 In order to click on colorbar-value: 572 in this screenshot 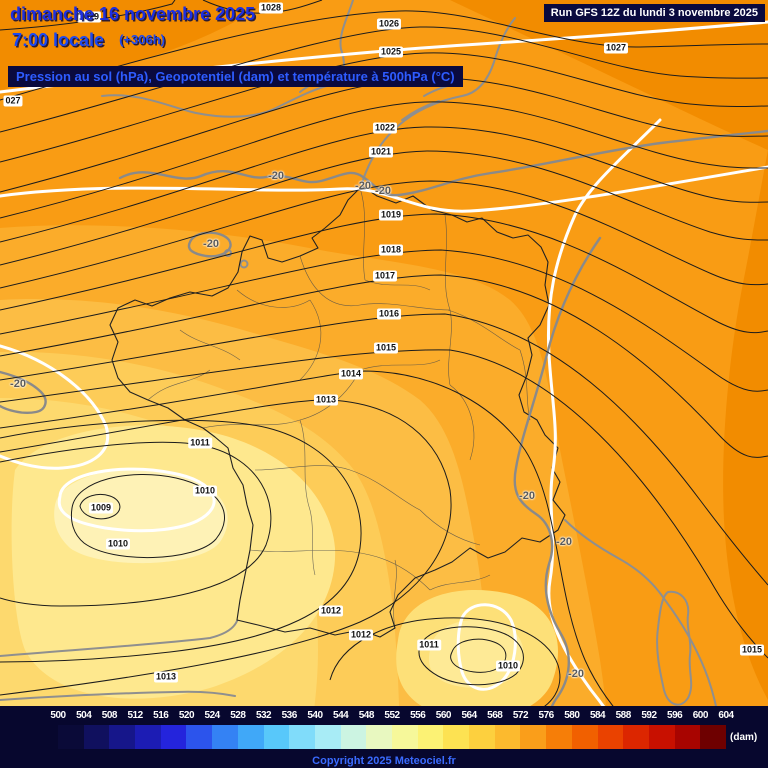, I will do `click(520, 715)`.